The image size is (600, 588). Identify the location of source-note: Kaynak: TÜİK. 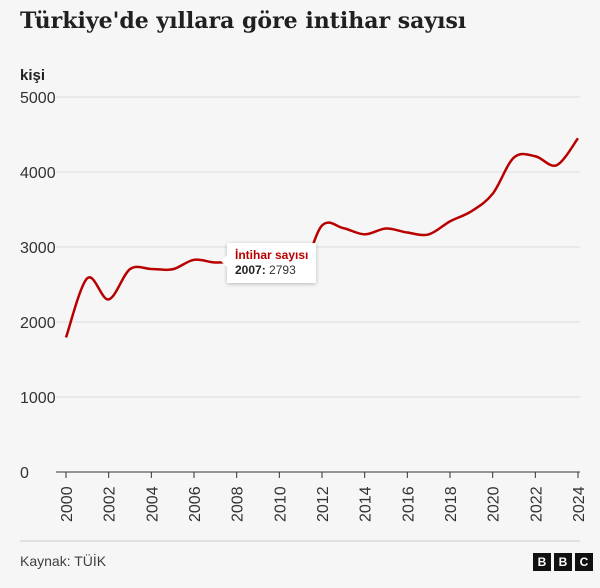
(63, 561).